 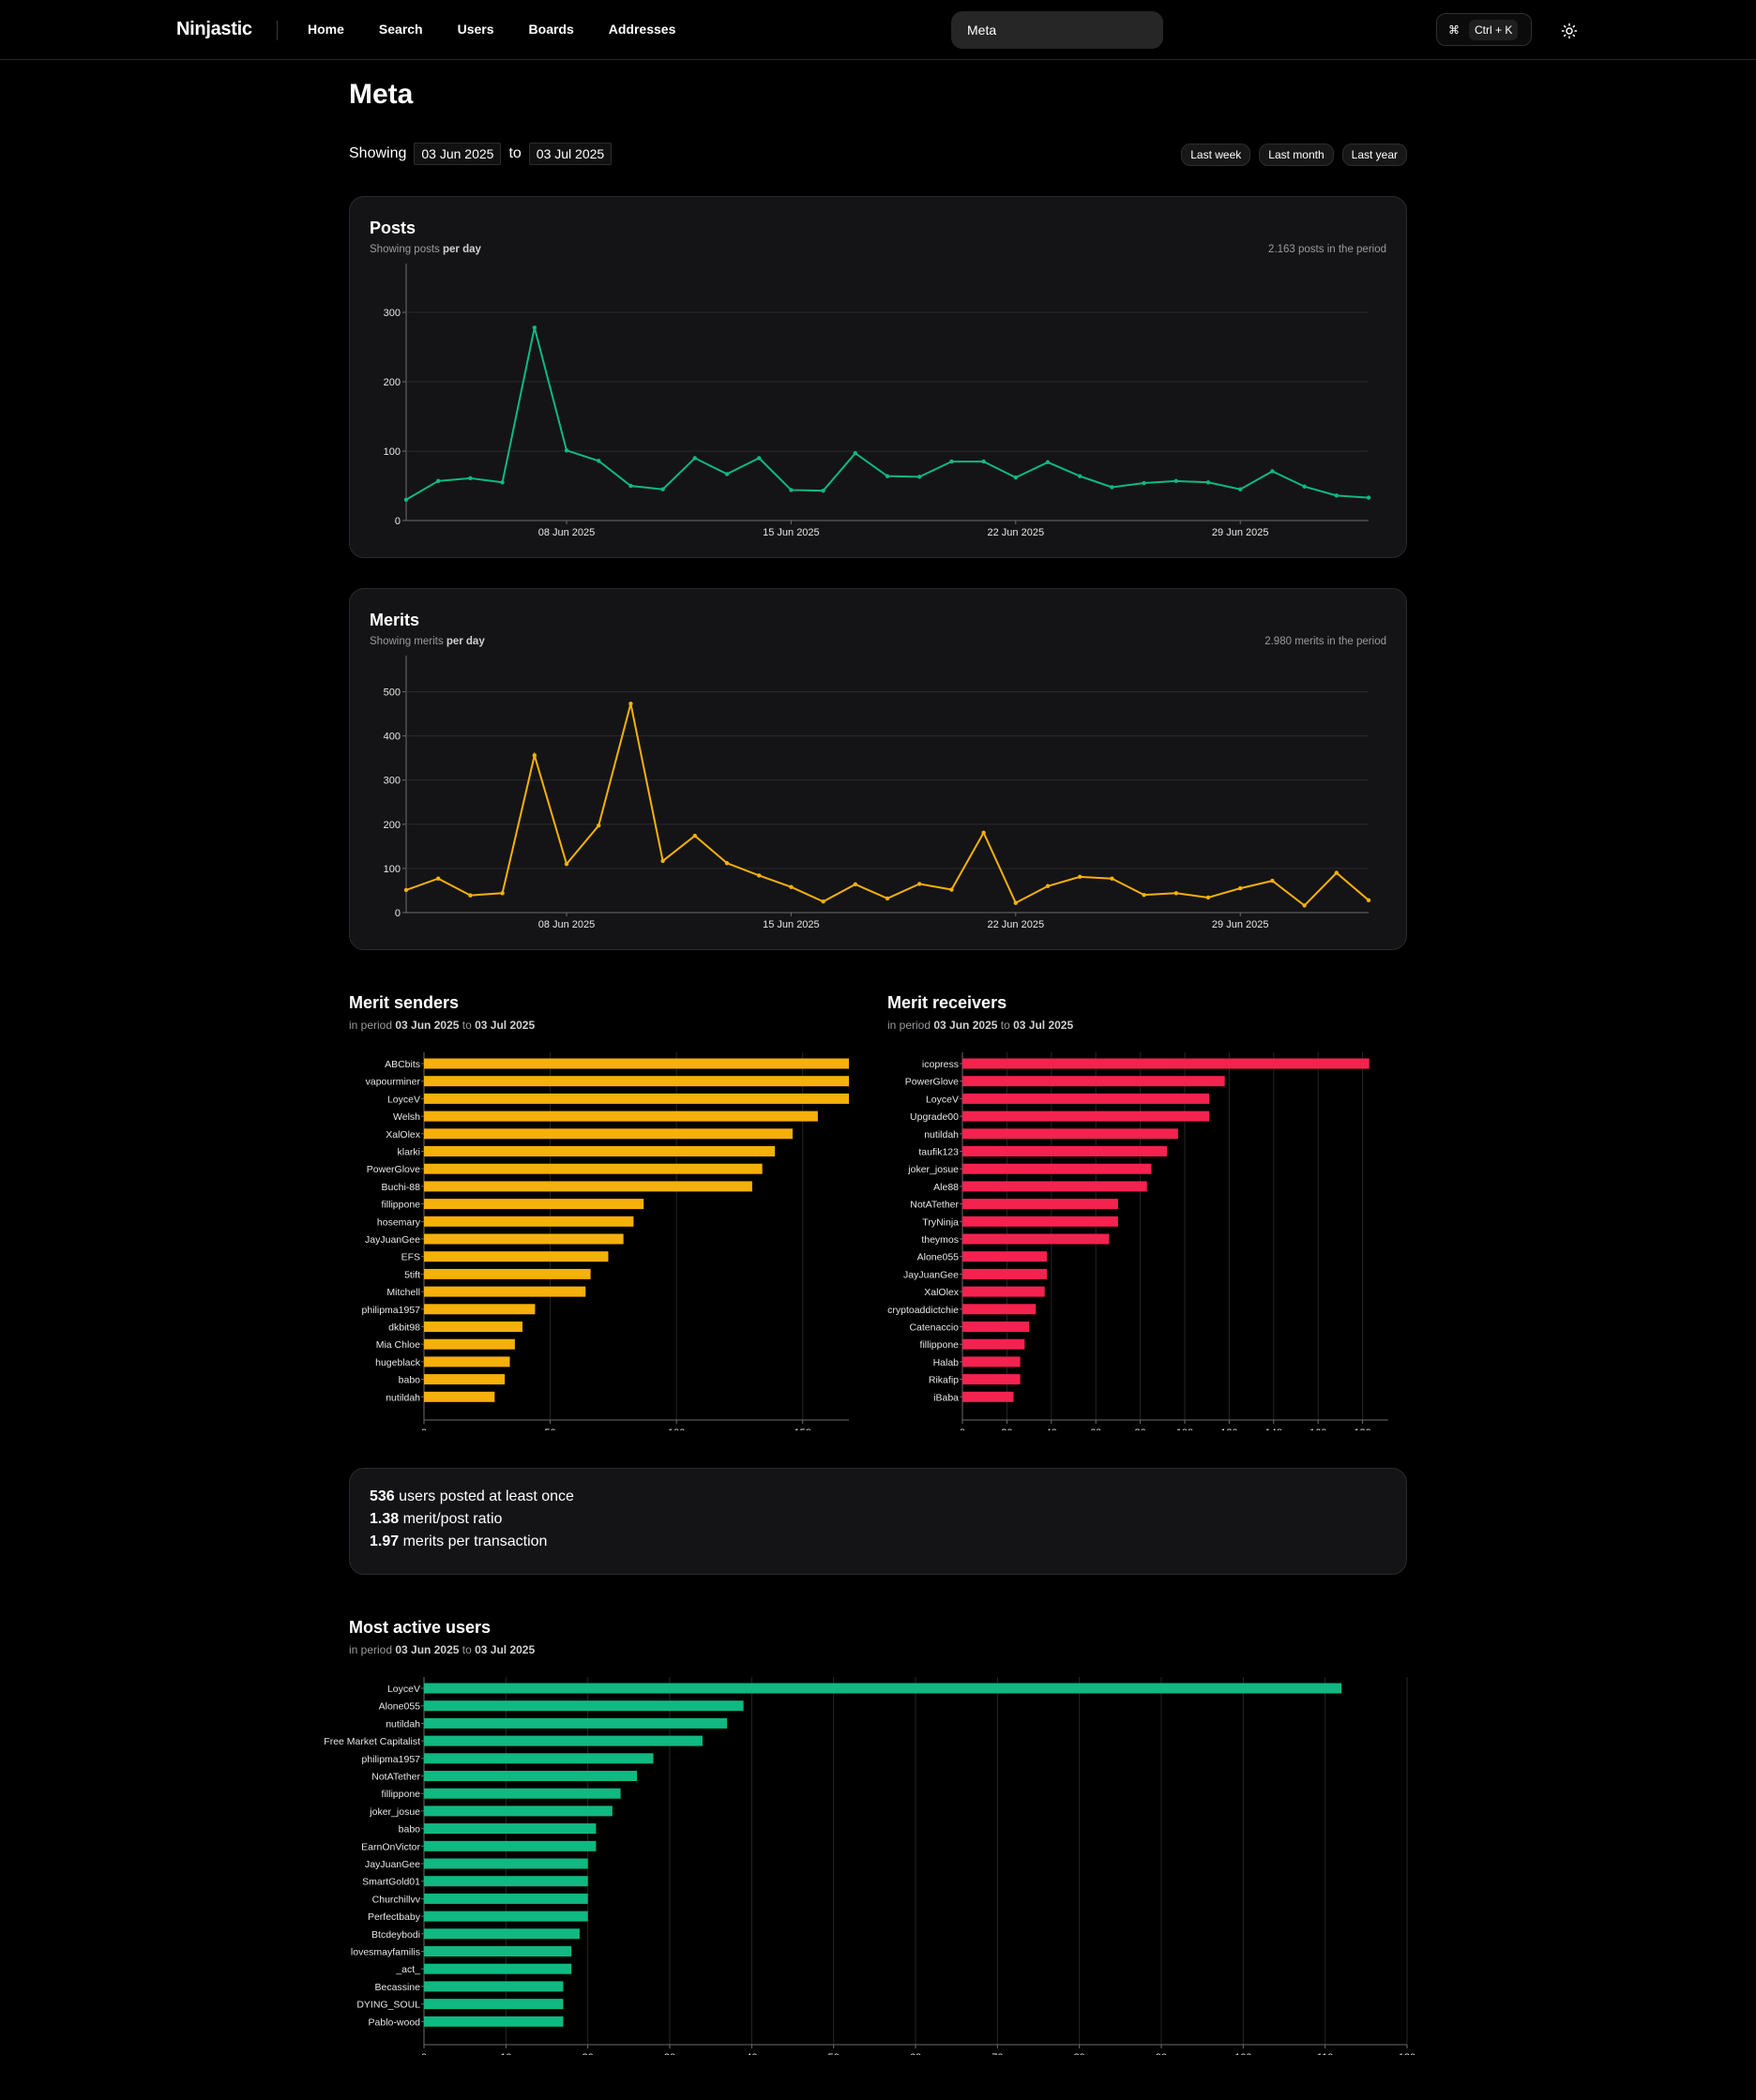 What do you see at coordinates (670, 2053) in the screenshot?
I see `x-tick-label: 30` at bounding box center [670, 2053].